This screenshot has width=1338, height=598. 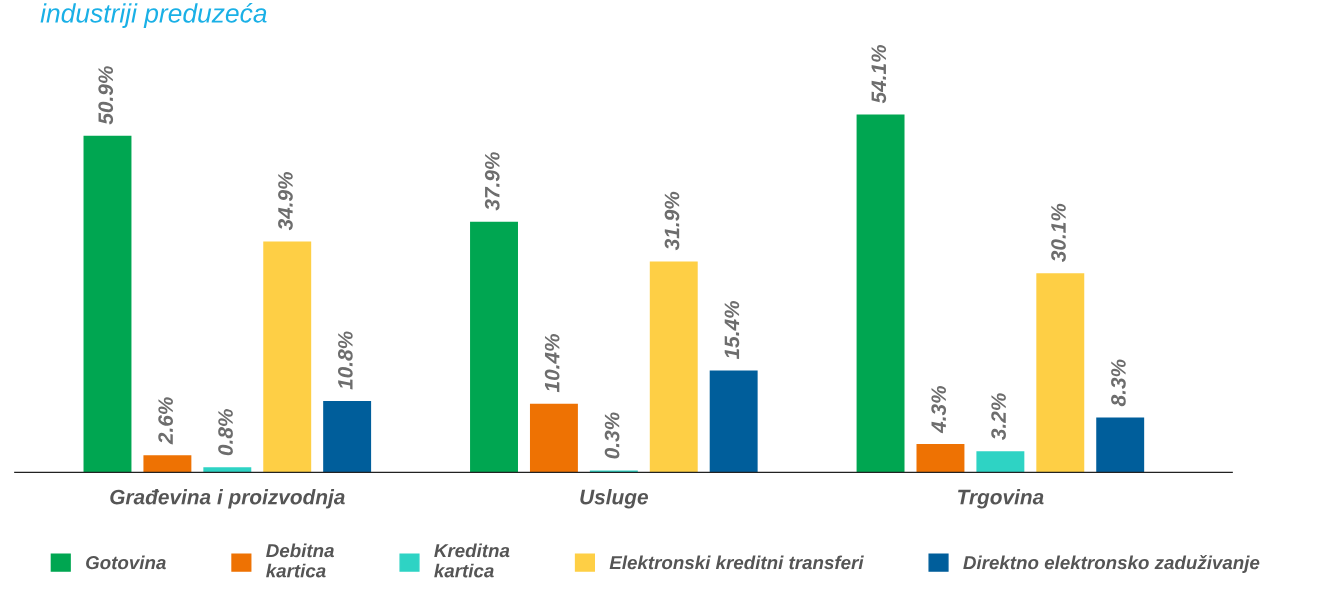 I want to click on data-label: 54.1%, so click(x=879, y=74).